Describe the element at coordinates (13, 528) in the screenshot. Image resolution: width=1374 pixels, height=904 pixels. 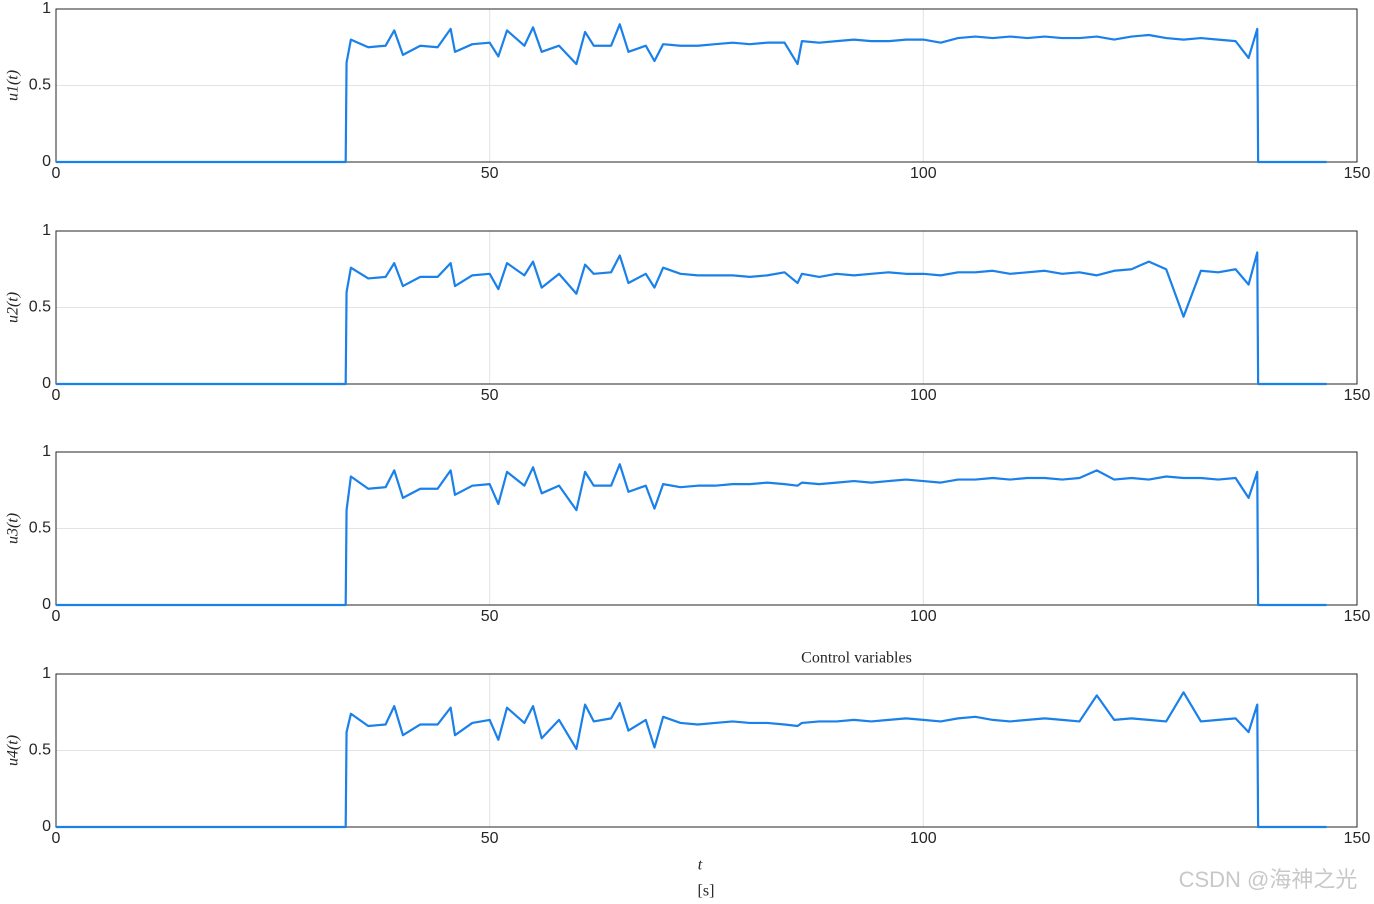
I see `y-axis-label: u3(t)` at that location.